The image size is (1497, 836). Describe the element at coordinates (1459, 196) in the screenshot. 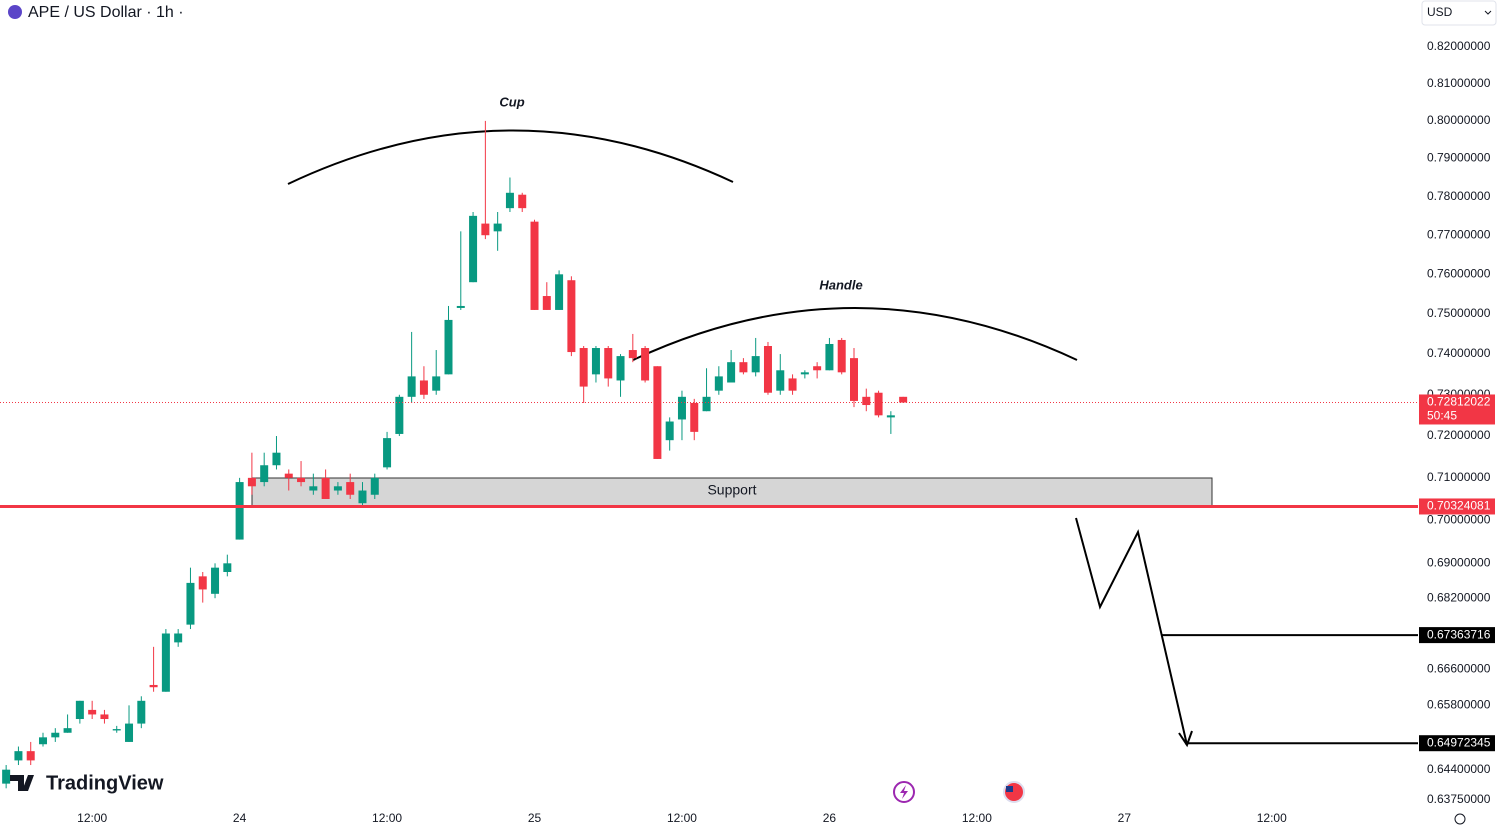

I see `y-tick-label: 0.78000000` at that location.